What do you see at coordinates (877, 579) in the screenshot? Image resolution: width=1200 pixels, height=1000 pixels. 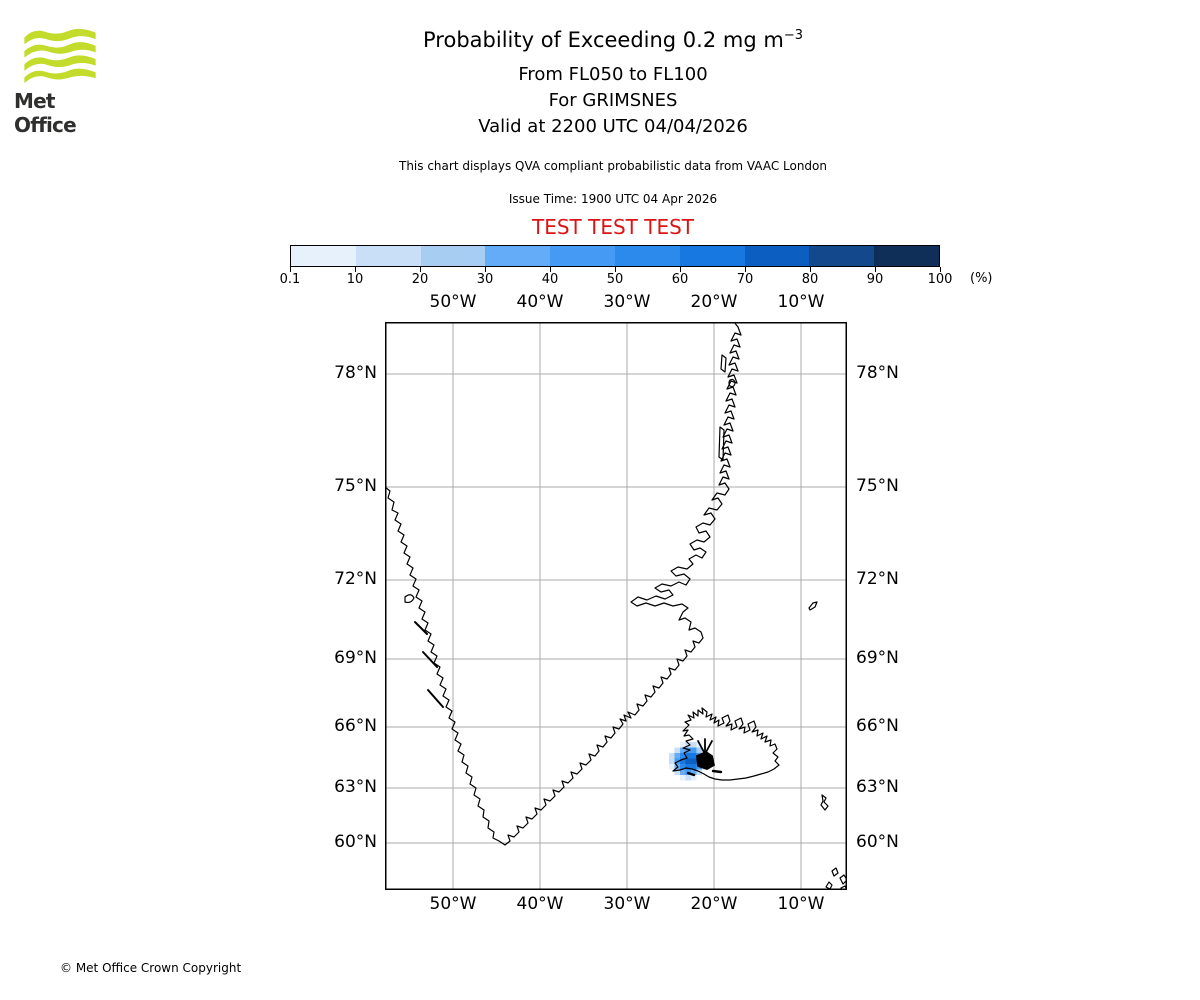 I see `lat-label-right: 72°N` at bounding box center [877, 579].